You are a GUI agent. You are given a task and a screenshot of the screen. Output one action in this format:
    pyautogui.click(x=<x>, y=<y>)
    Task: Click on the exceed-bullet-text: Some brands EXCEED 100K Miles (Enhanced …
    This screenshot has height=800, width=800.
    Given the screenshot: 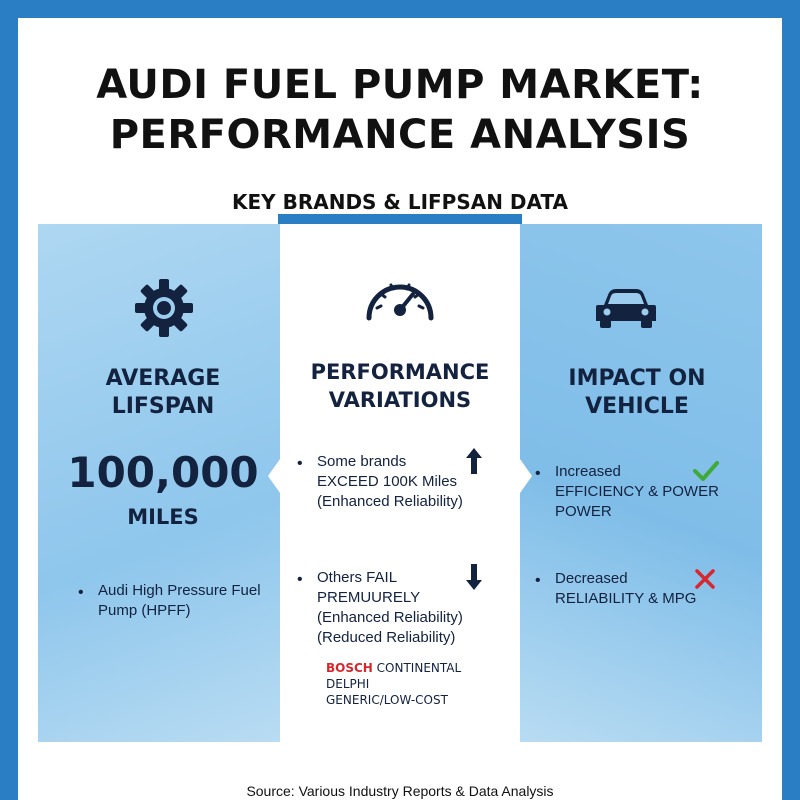 What is the action you would take?
    pyautogui.click(x=390, y=482)
    